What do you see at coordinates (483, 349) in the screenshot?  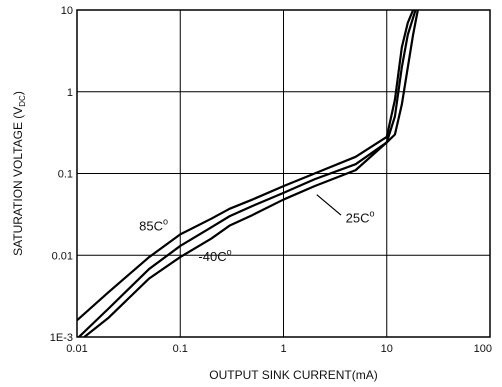 I see `x-tick-label: 100` at bounding box center [483, 349].